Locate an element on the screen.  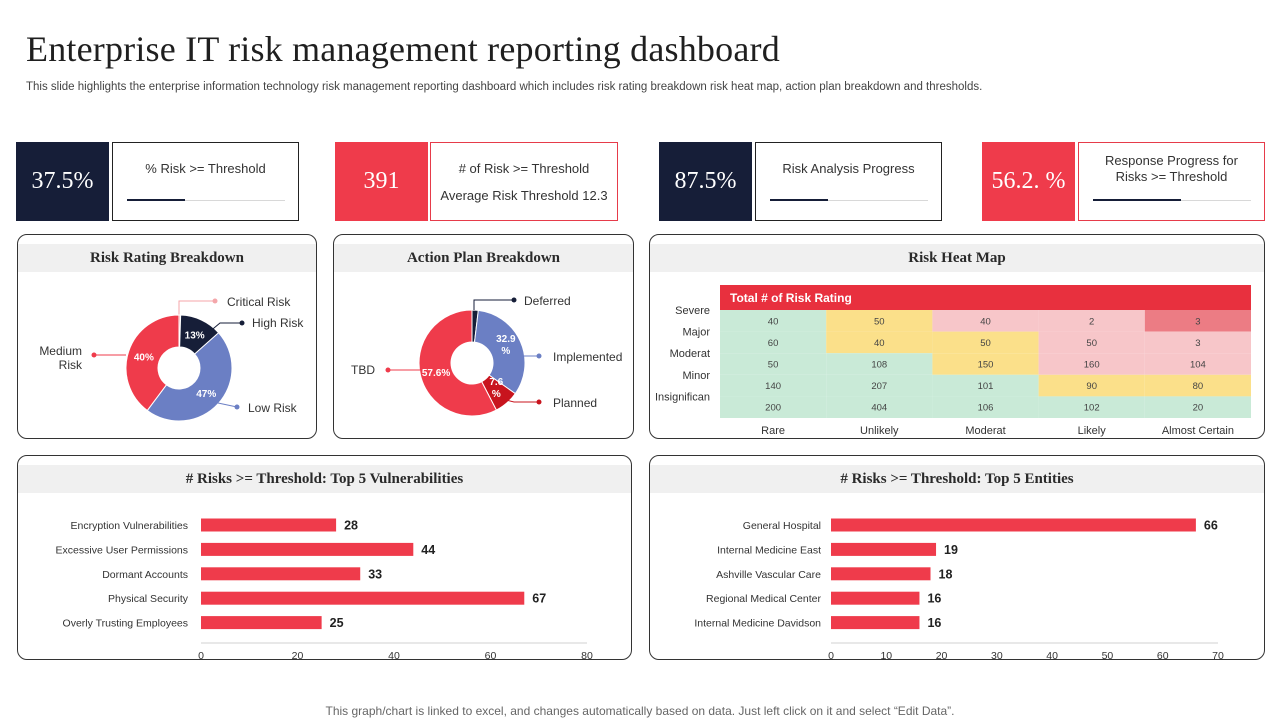
donut-slice-medium-risk is located at coordinates (152, 363).